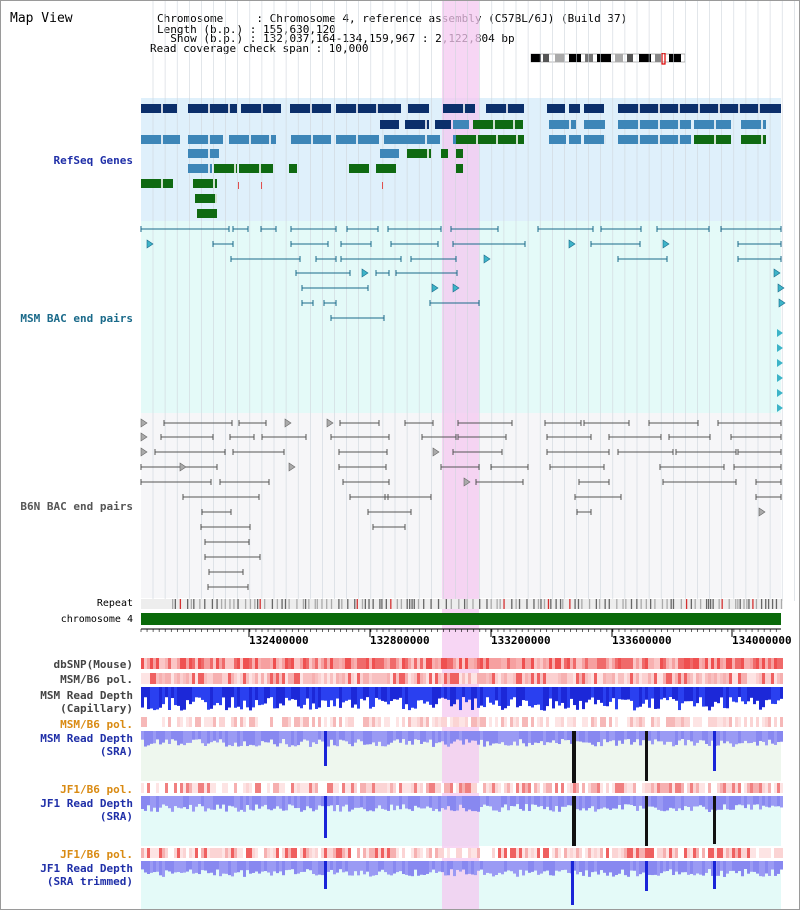  Describe the element at coordinates (76, 318) in the screenshot. I see `track-label-msm-bac: MSM BAC end pairs` at that location.